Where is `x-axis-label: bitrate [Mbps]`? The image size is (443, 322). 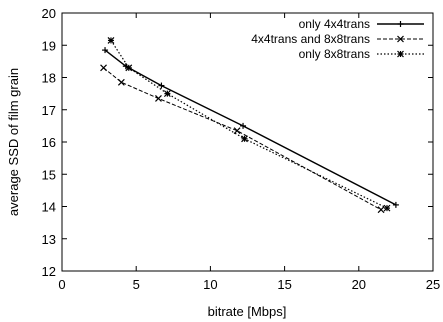 x-axis-label: bitrate [Mbps] is located at coordinates (247, 311).